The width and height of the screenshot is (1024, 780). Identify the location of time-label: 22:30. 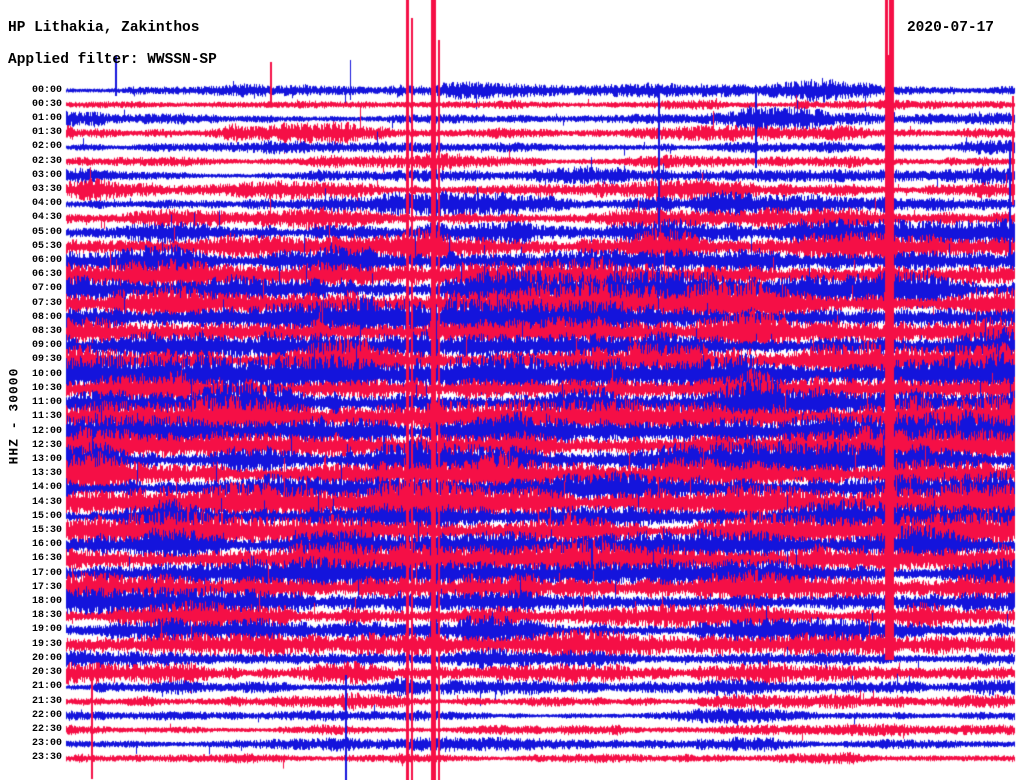
(46, 729).